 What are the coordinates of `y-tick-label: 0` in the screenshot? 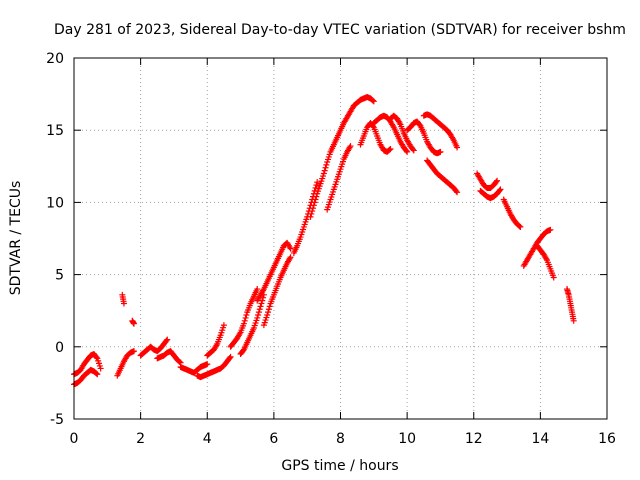 It's located at (59, 348).